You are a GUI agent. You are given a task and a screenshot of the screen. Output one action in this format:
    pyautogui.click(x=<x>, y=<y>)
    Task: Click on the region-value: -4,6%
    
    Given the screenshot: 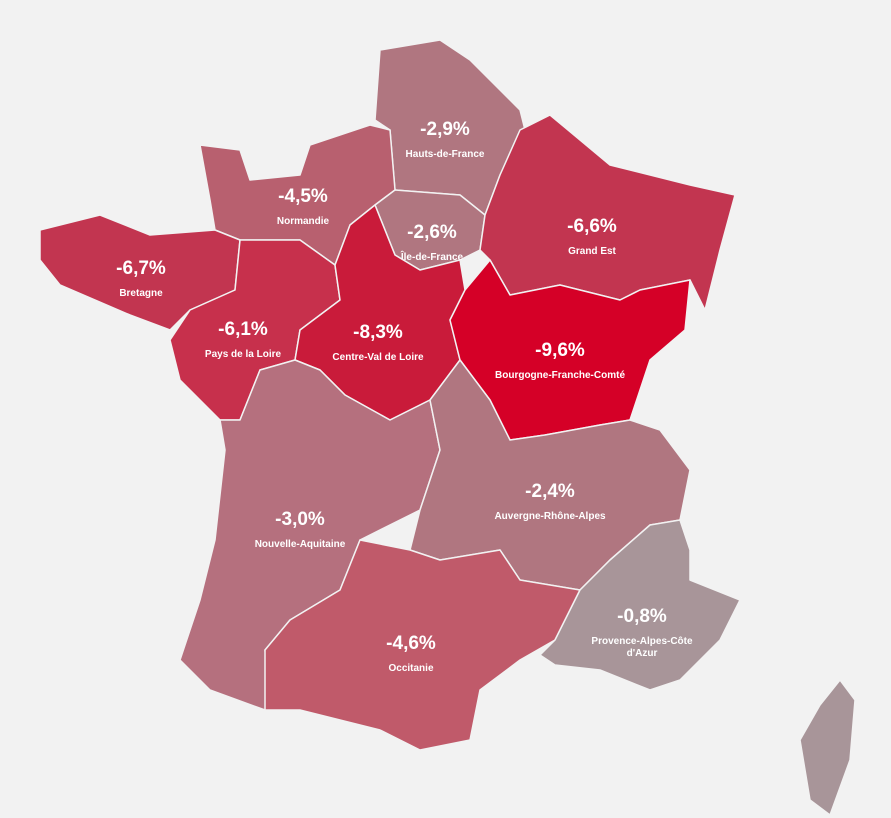 What is the action you would take?
    pyautogui.click(x=411, y=643)
    